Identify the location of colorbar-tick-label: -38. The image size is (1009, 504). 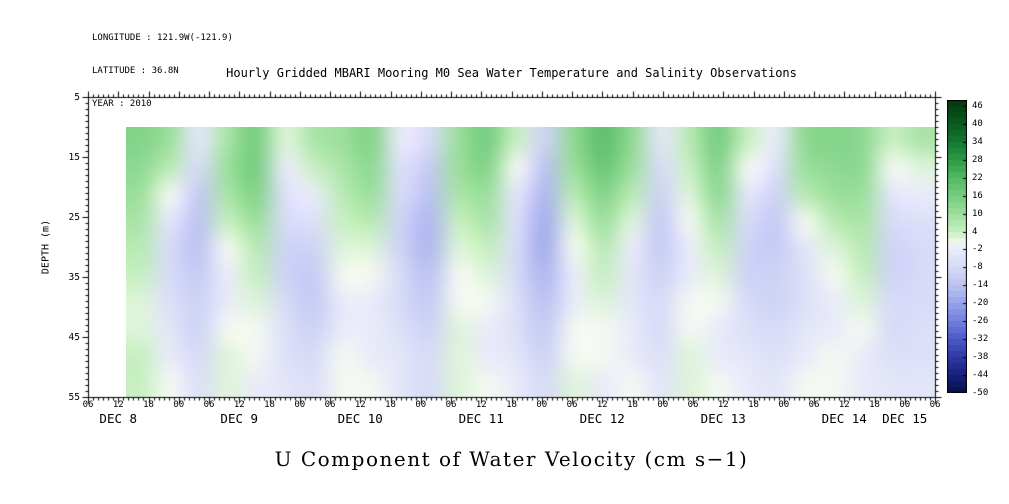
(980, 357).